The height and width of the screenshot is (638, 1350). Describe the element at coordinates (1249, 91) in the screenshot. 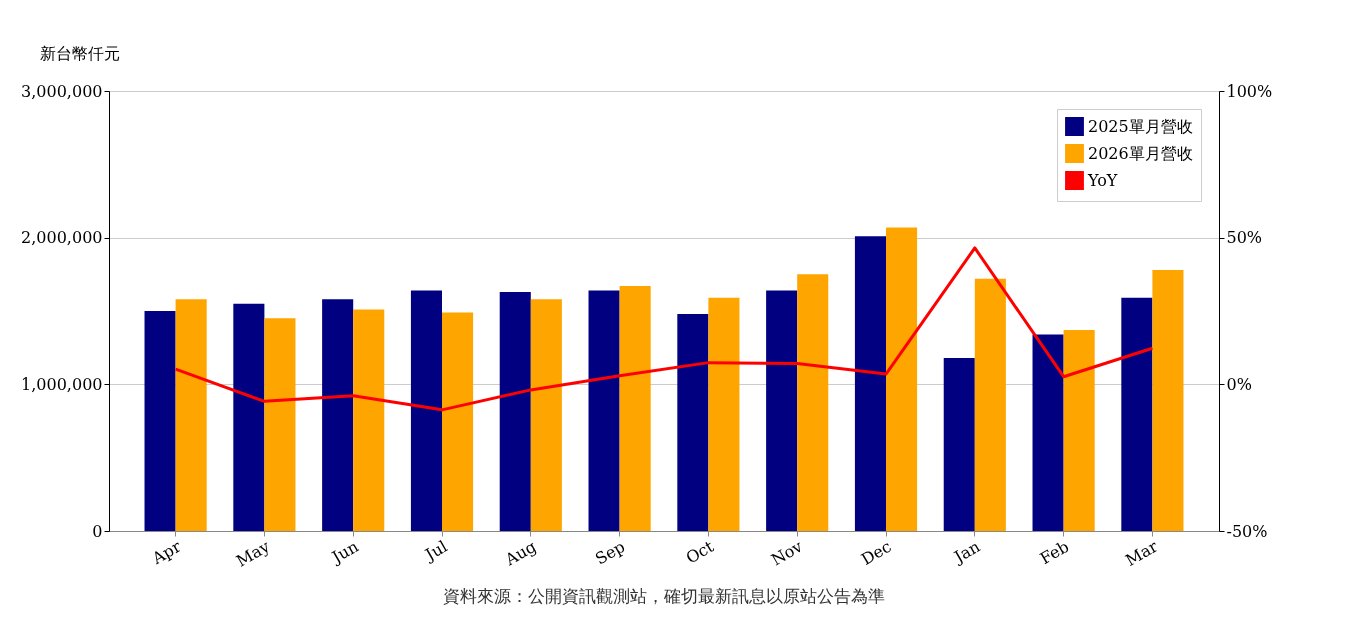

I see `y2-tick-label: 100%` at that location.